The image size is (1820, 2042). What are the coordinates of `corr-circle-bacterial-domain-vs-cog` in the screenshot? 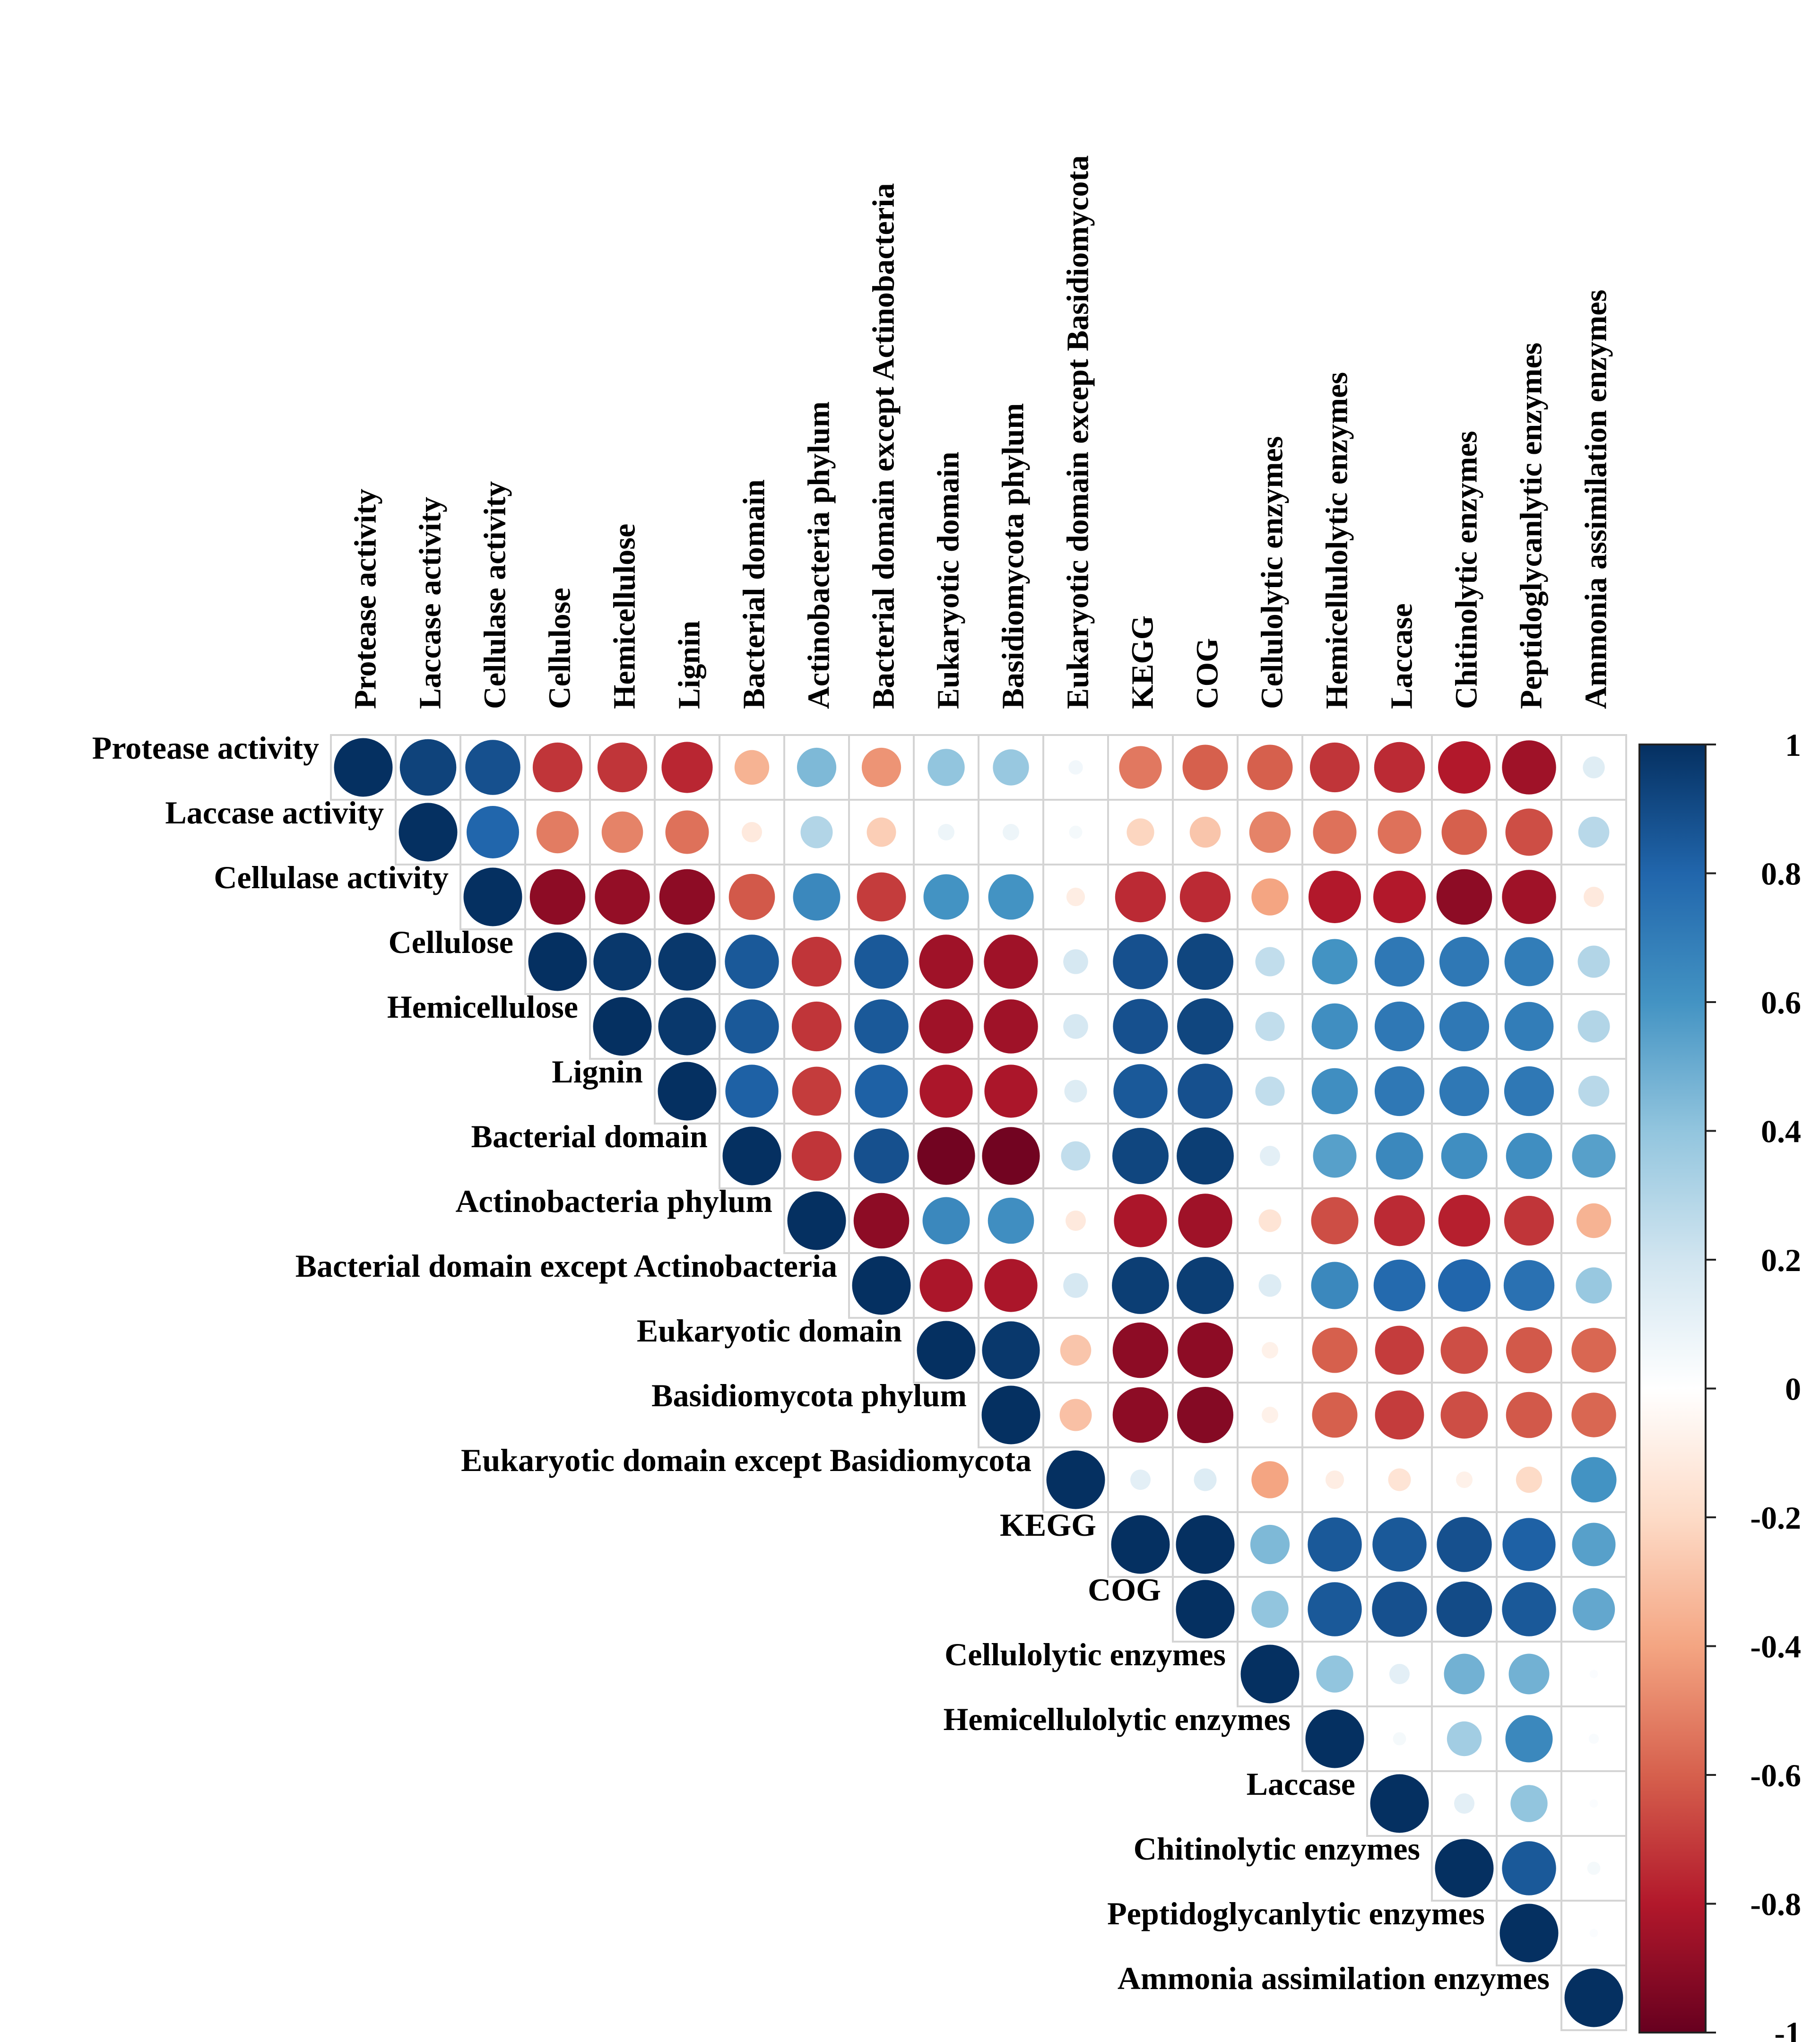 It's located at (1205, 1156).